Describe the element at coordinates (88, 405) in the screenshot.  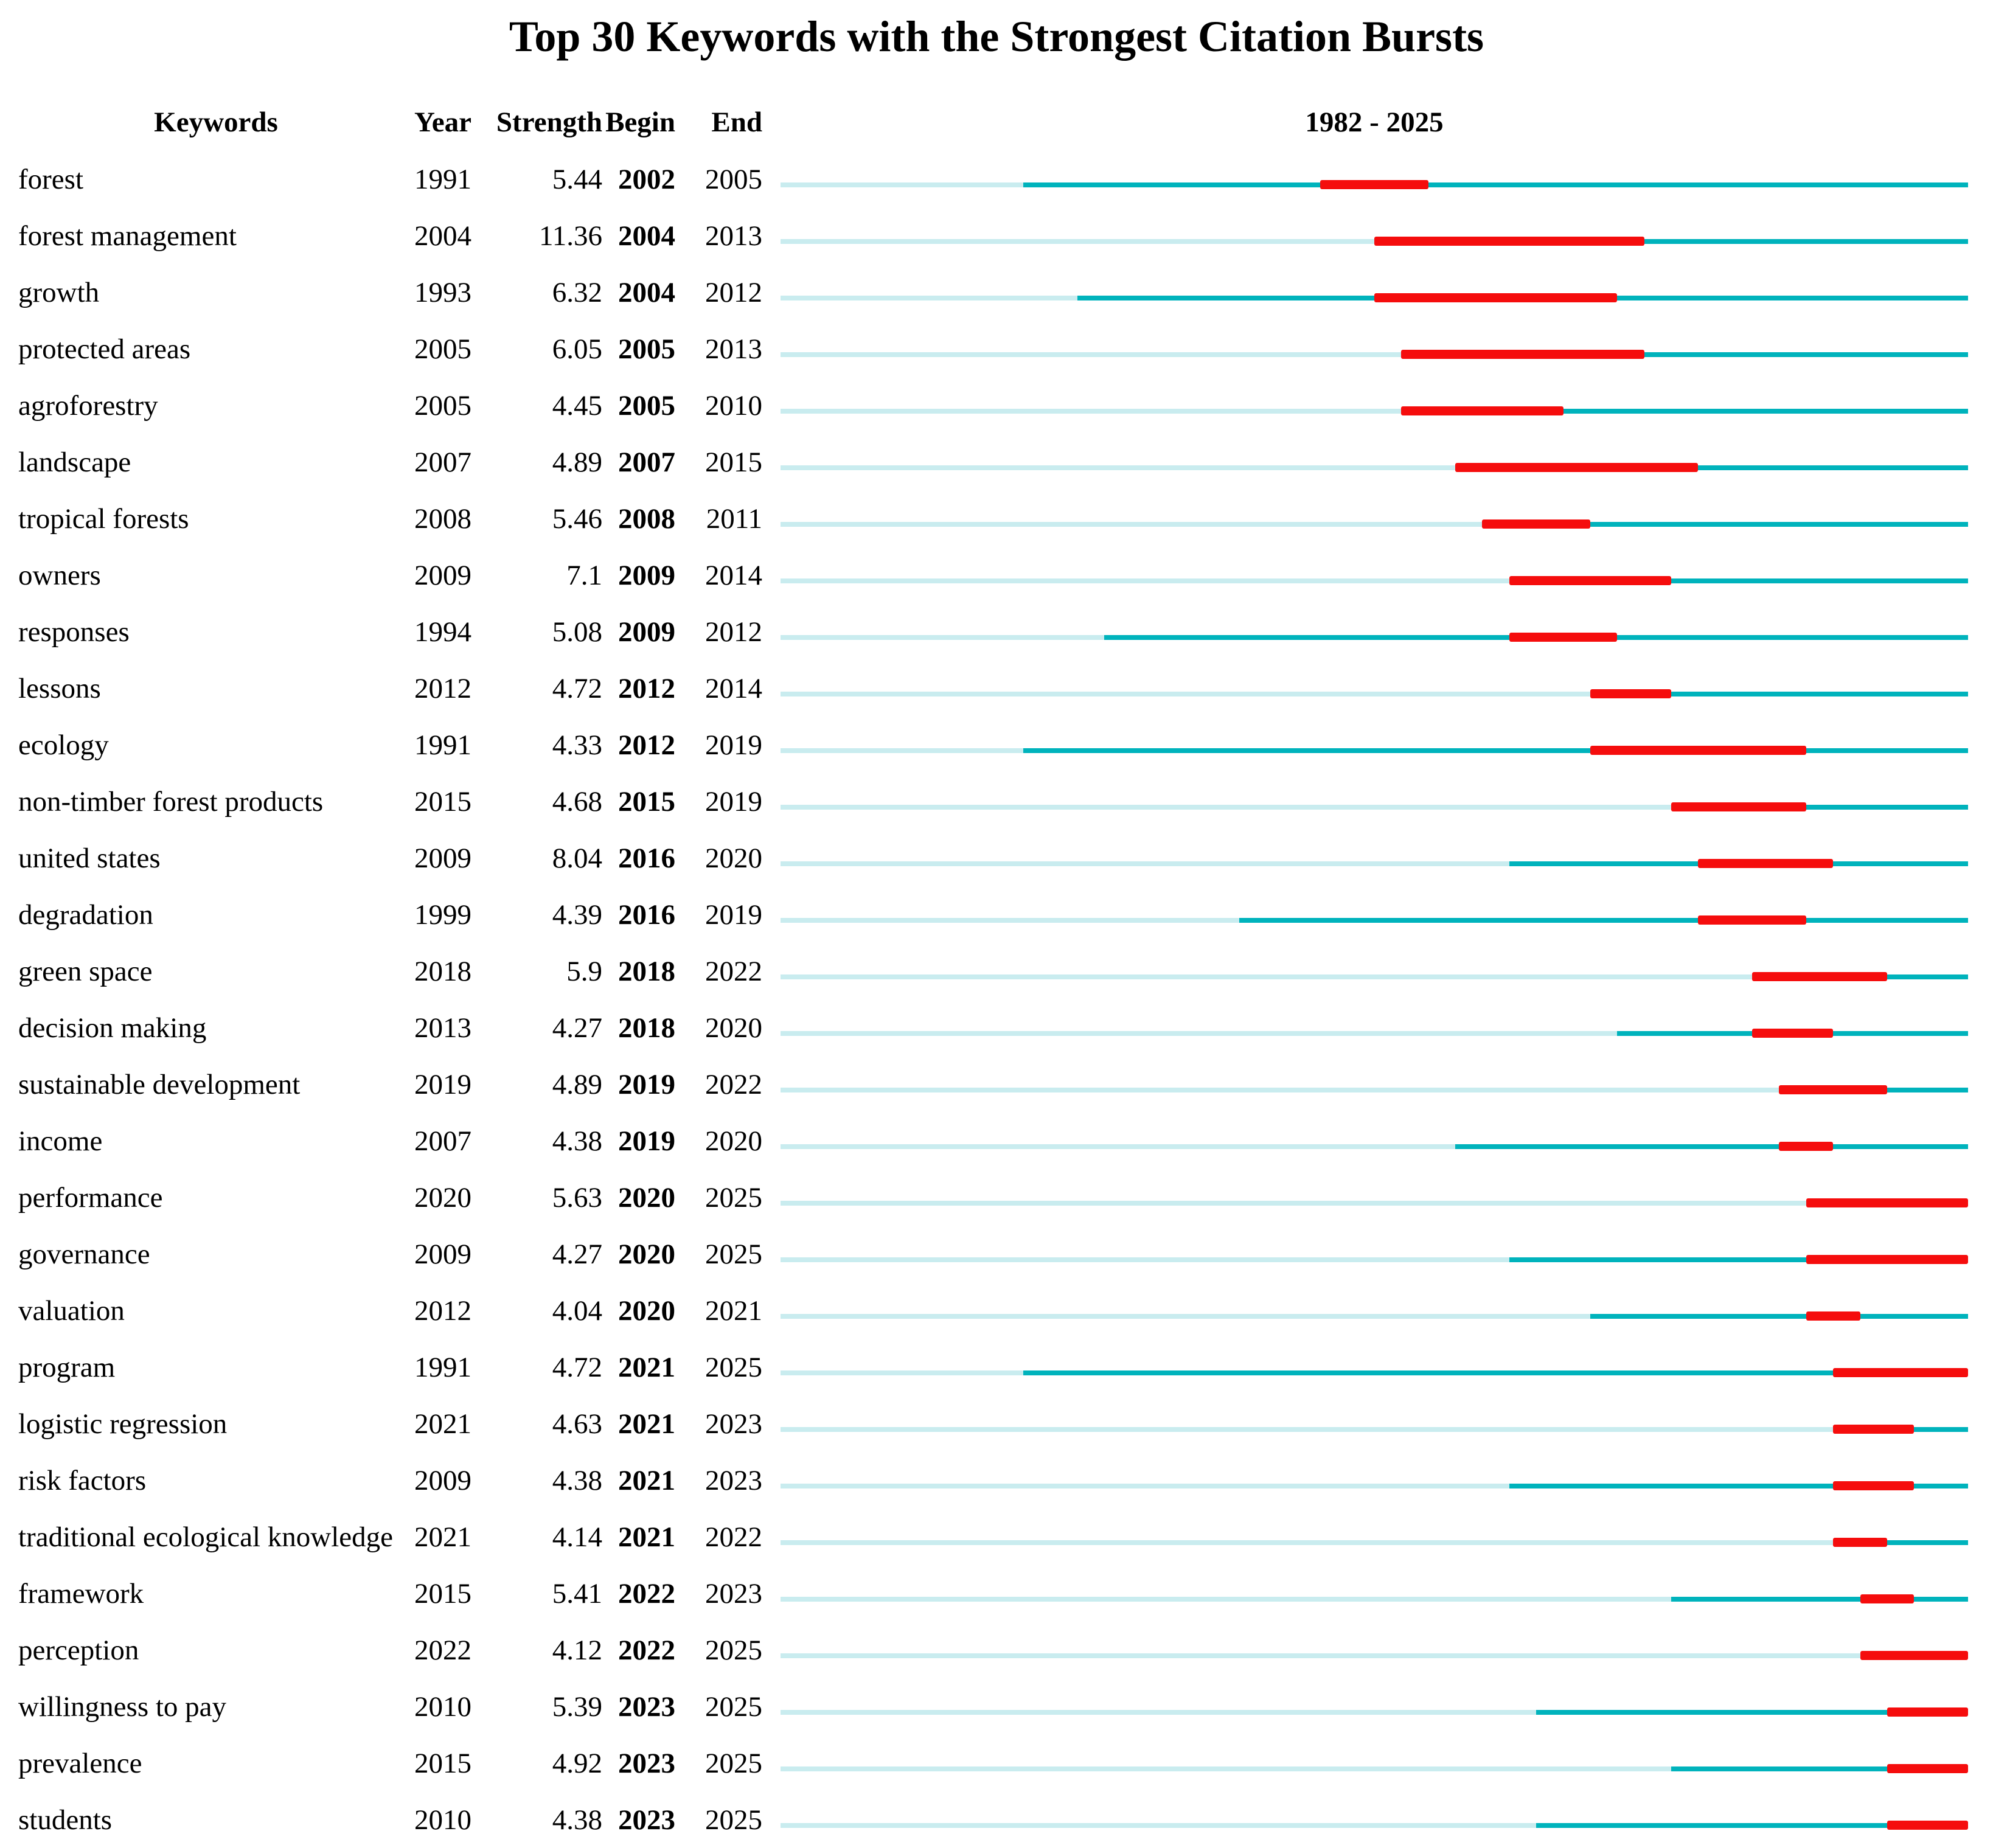
I see `keyword-cell: agroforestry` at that location.